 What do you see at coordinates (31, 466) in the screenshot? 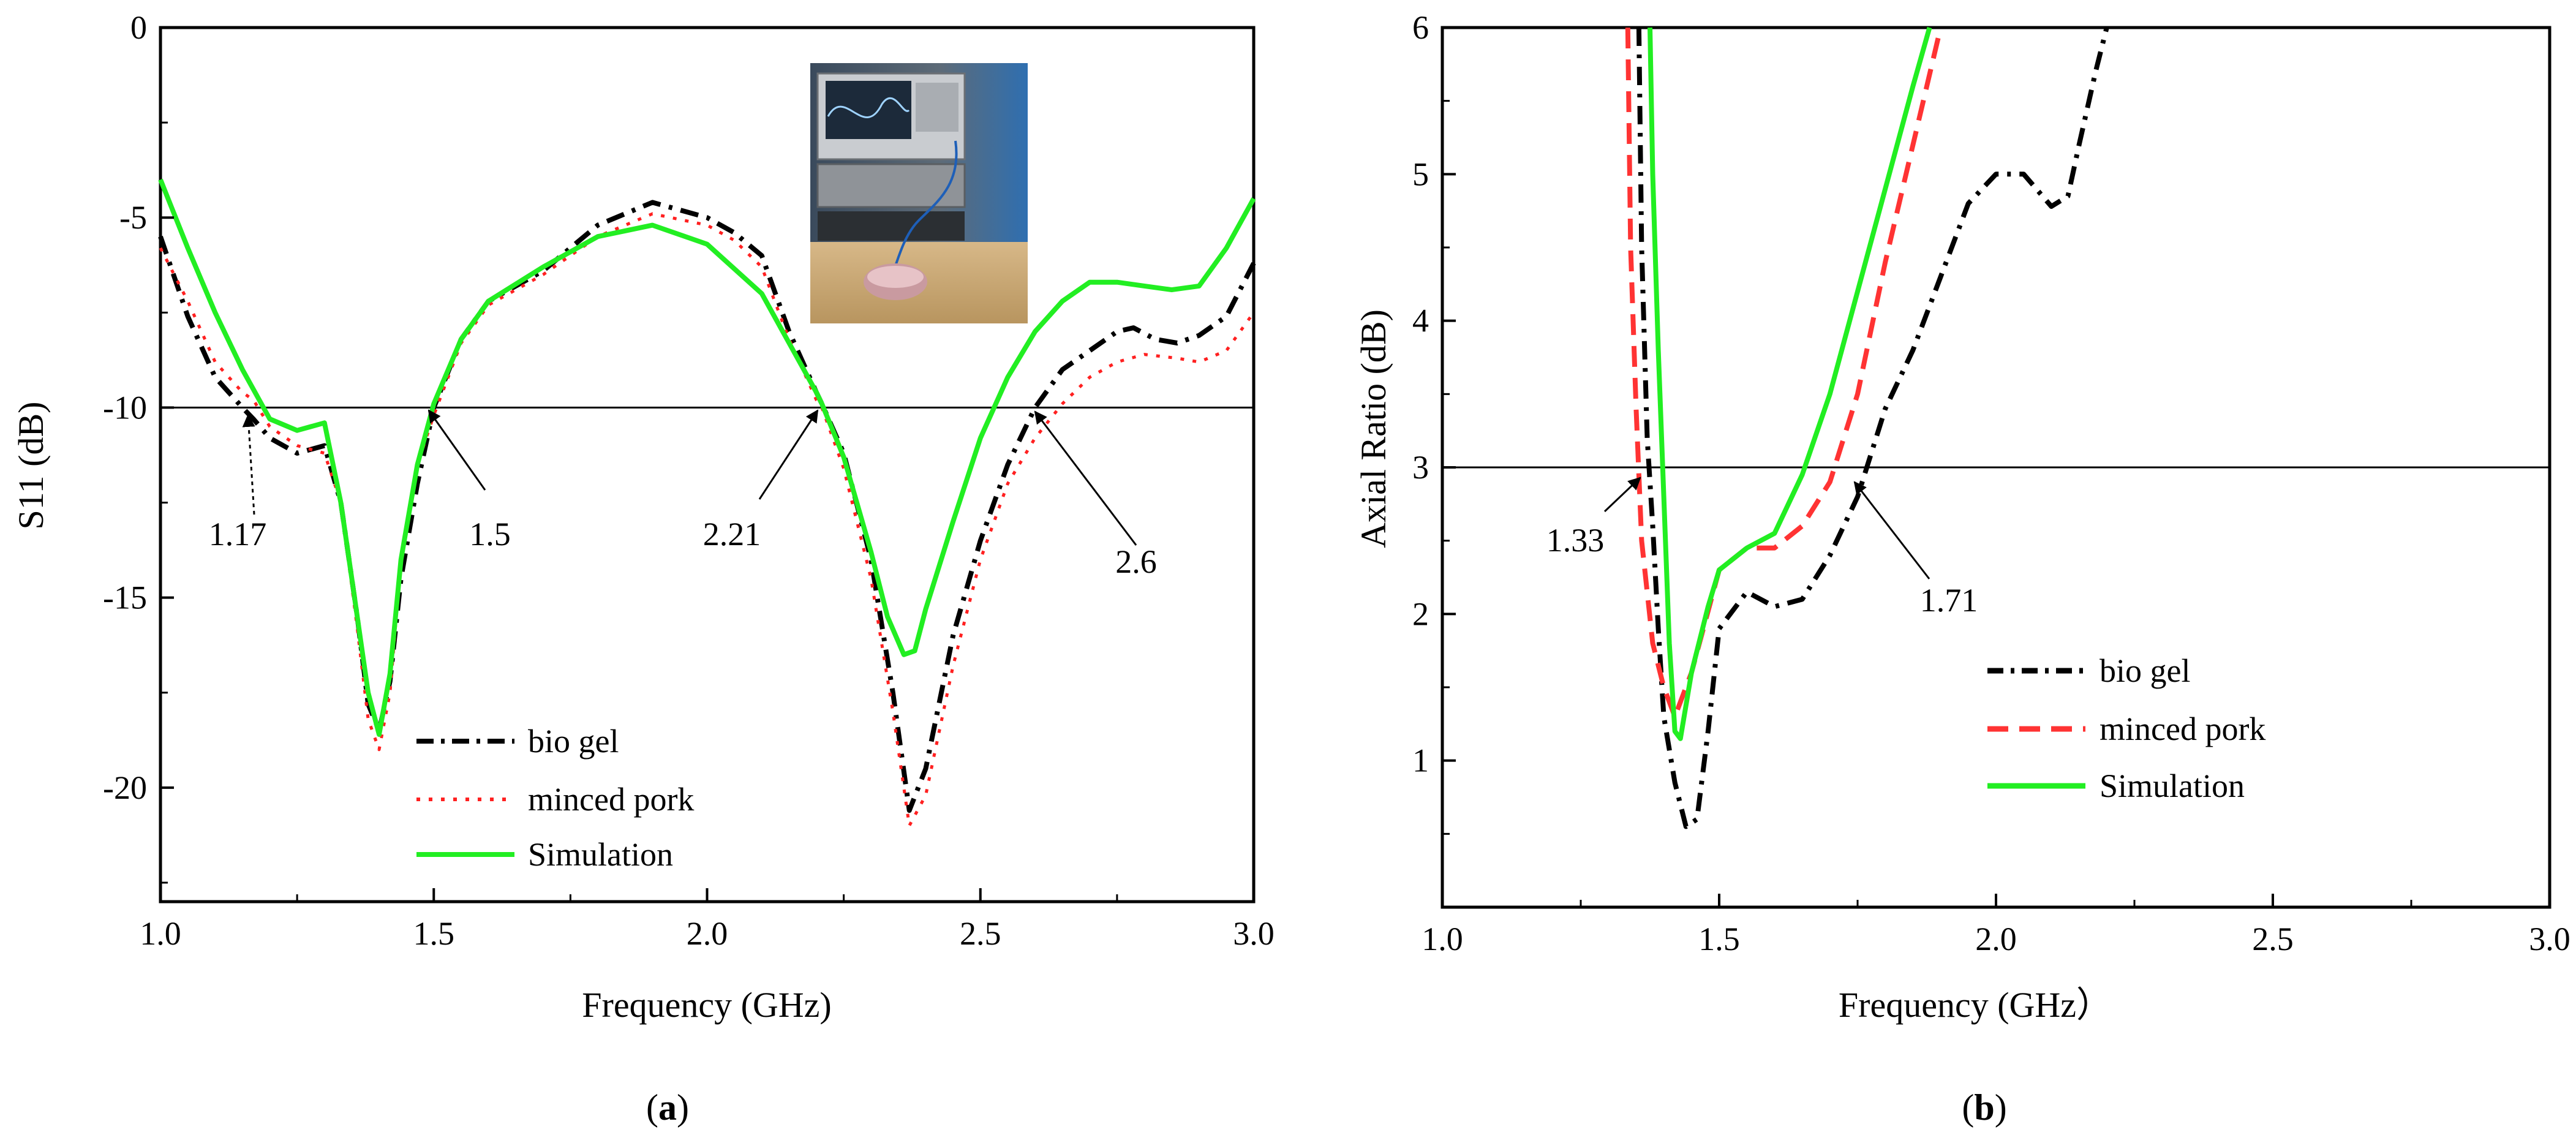
I see `panel-a-y-axis-label: S11 (dB)` at bounding box center [31, 466].